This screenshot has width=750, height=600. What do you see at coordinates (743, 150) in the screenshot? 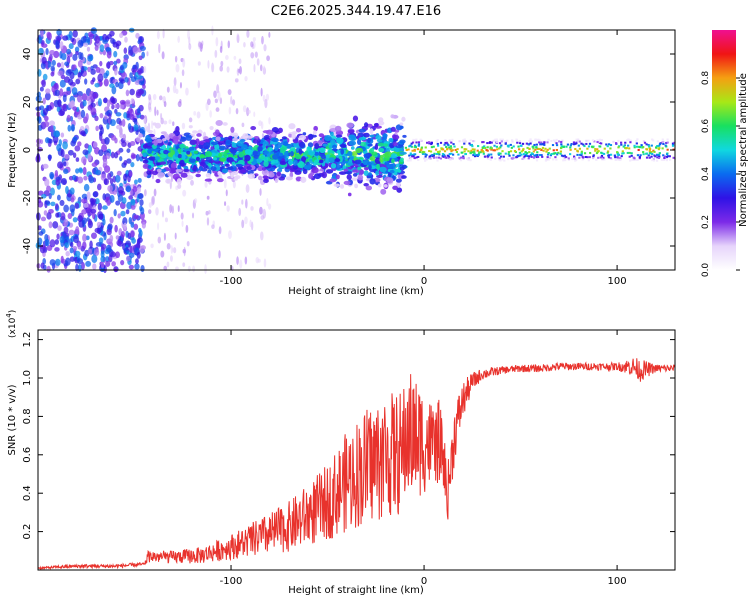
I see `colorbar-label: Normalized spectral amplitude` at bounding box center [743, 150].